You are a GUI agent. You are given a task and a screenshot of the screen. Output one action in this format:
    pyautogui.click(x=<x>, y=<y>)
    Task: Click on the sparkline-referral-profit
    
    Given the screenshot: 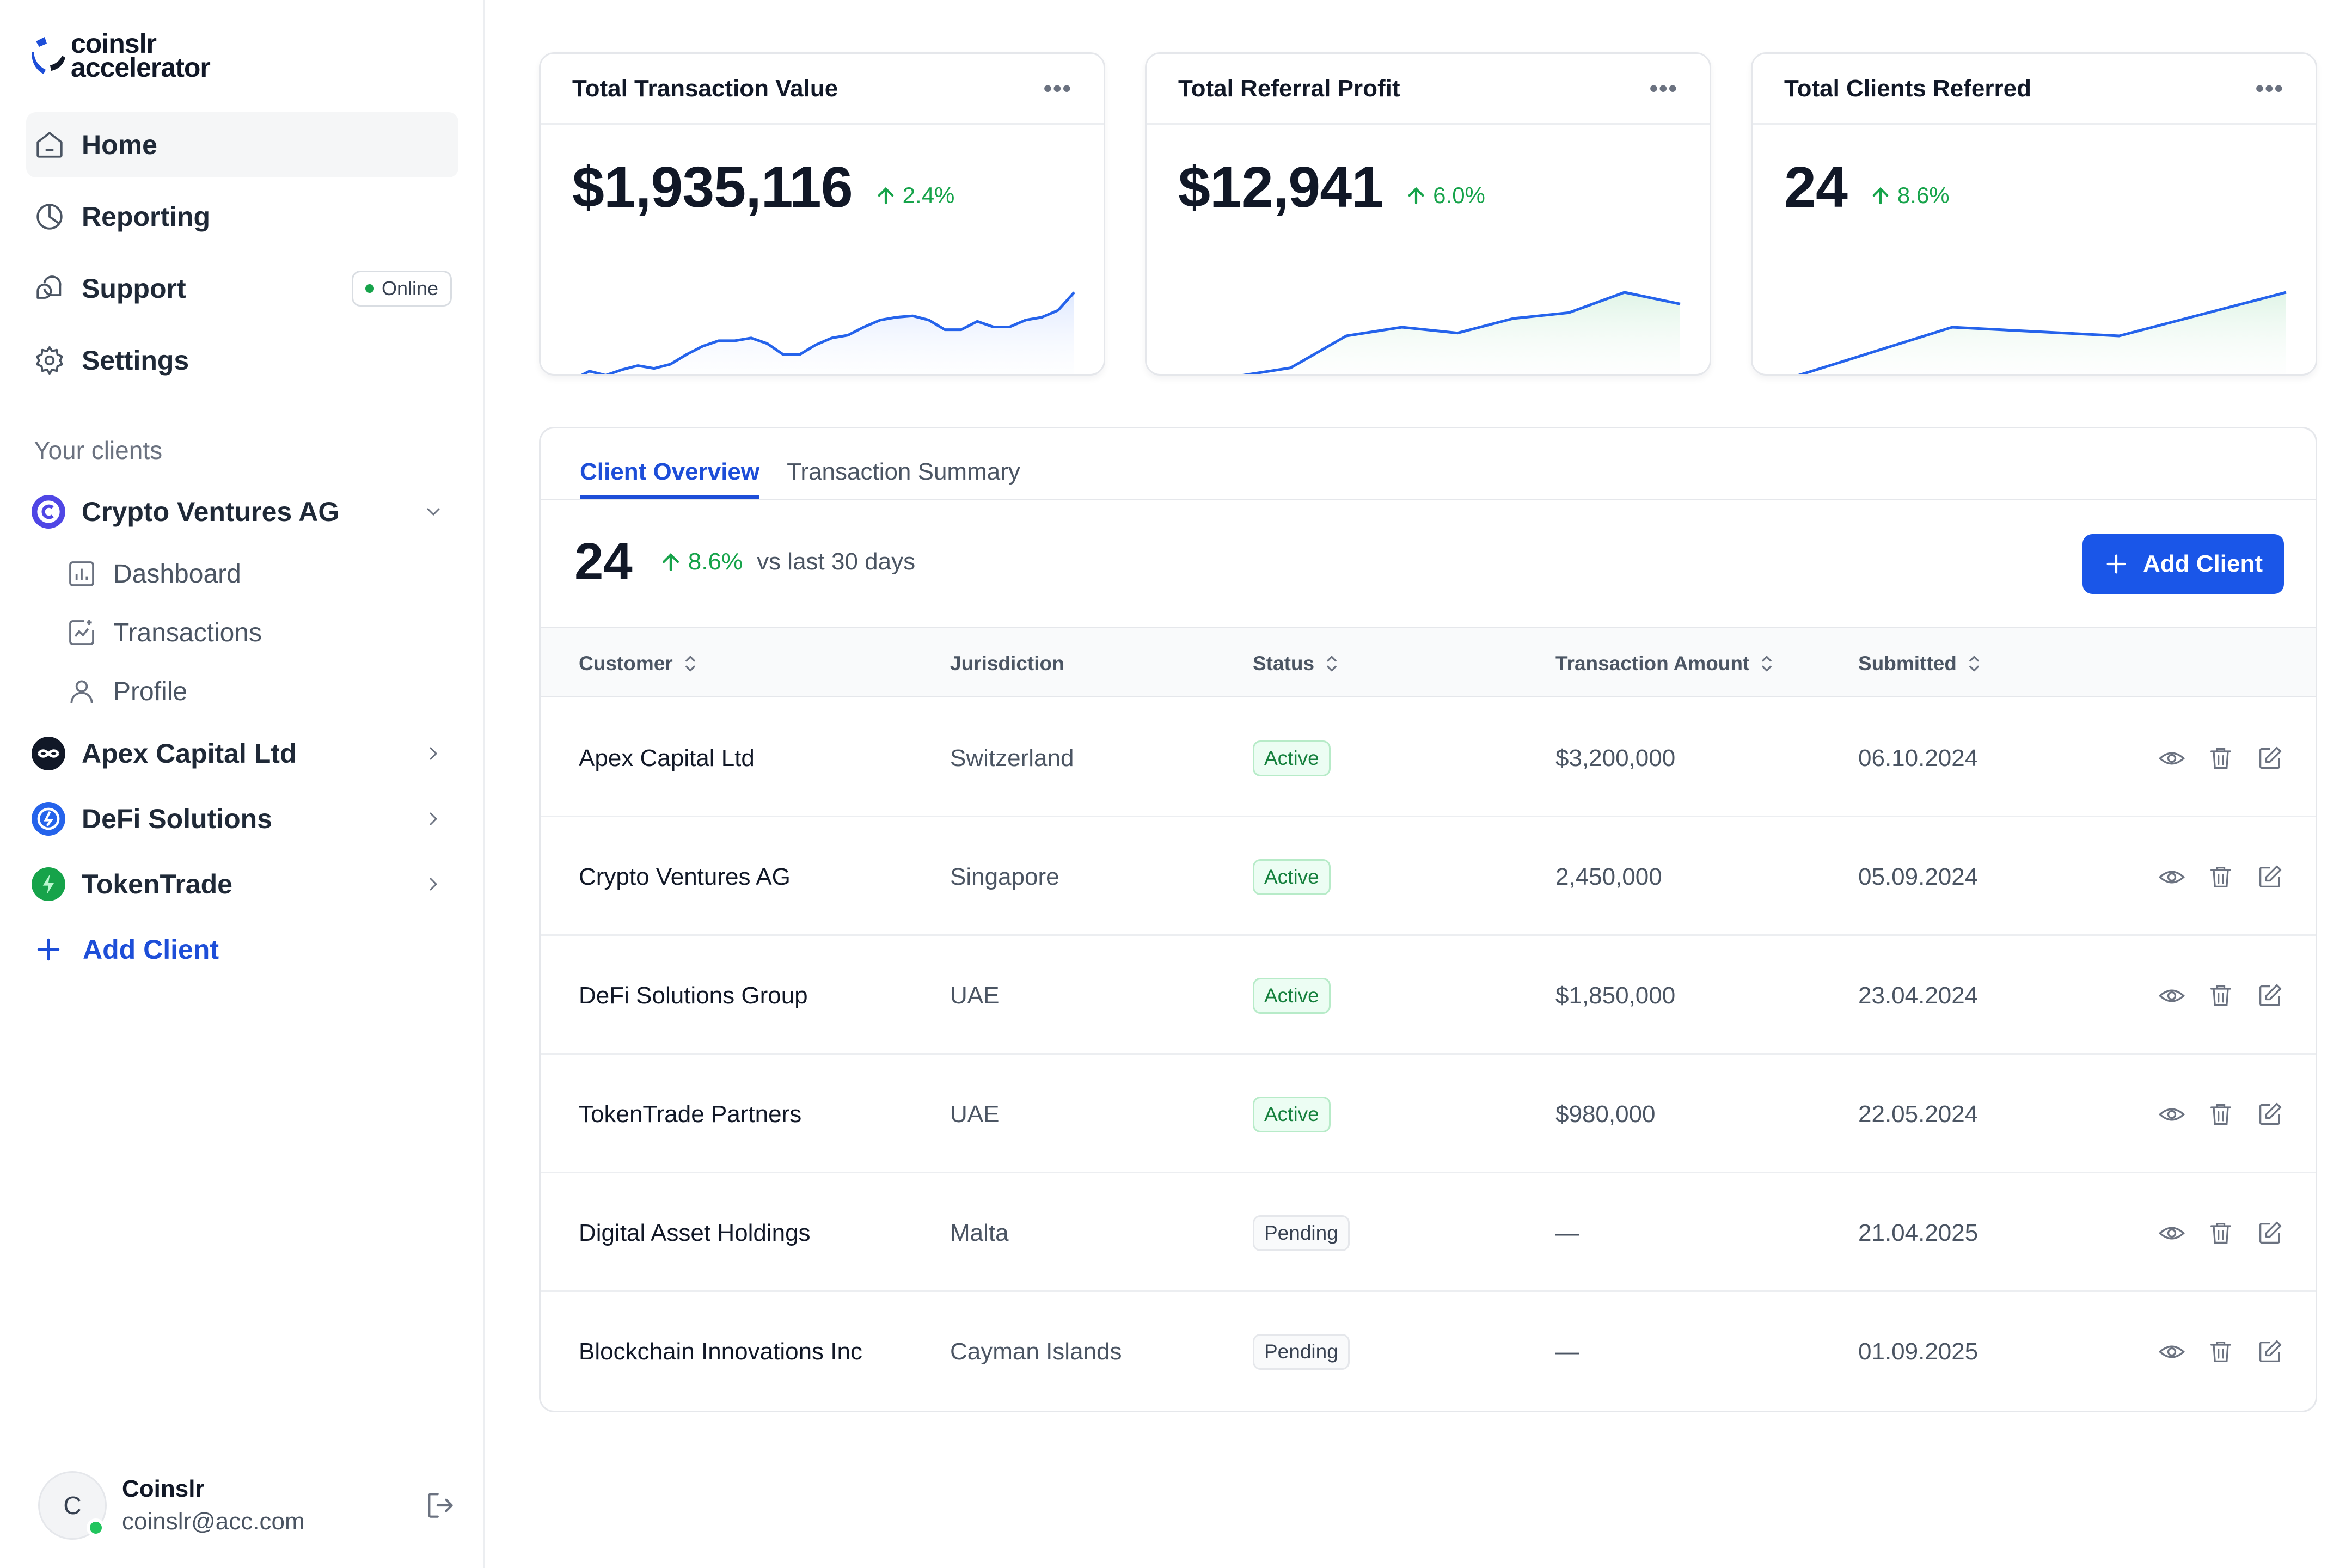 What is the action you would take?
    pyautogui.click(x=1461, y=332)
    